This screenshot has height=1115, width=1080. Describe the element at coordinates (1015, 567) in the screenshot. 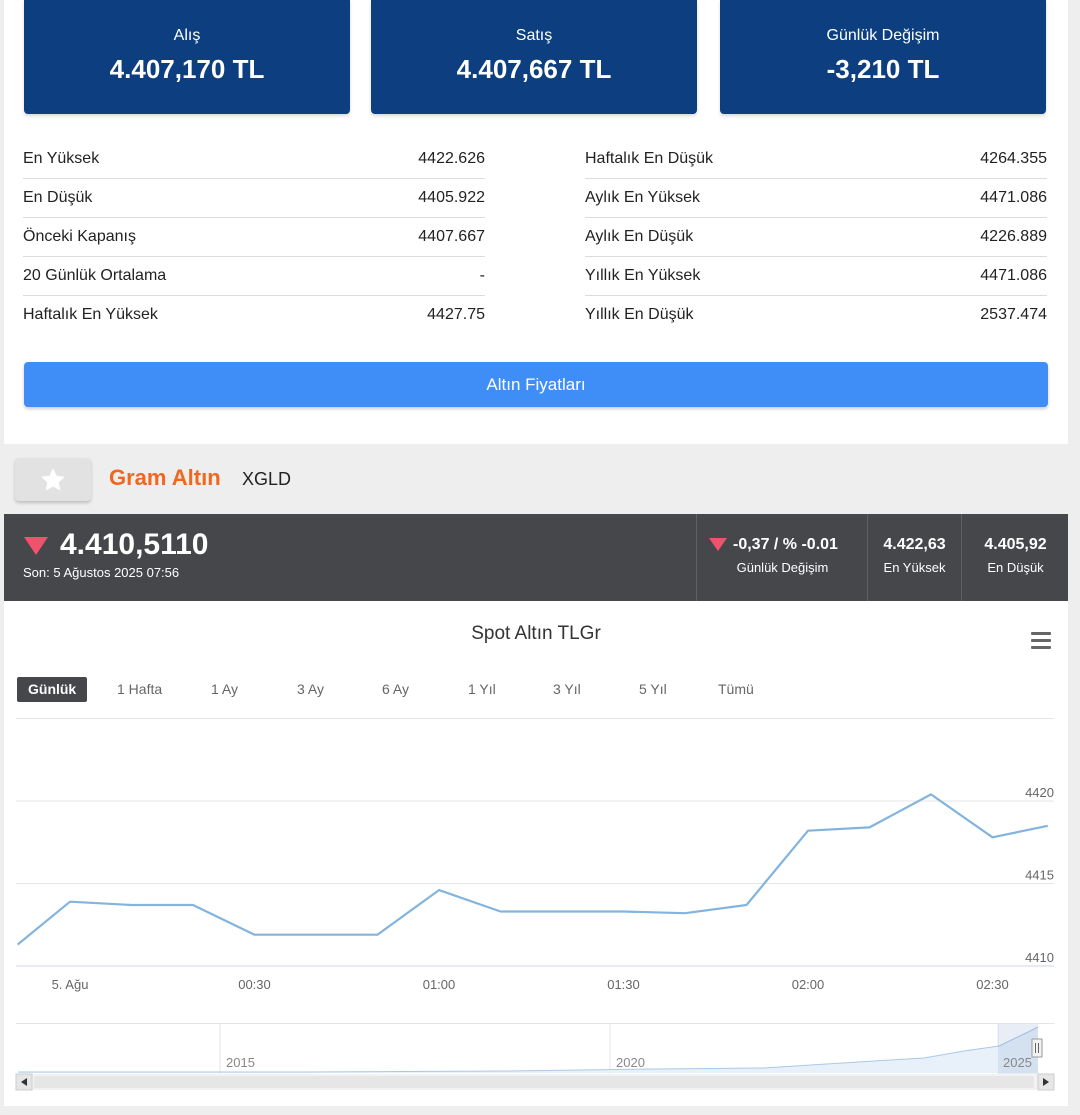

I see `low-label: En Düşük` at that location.